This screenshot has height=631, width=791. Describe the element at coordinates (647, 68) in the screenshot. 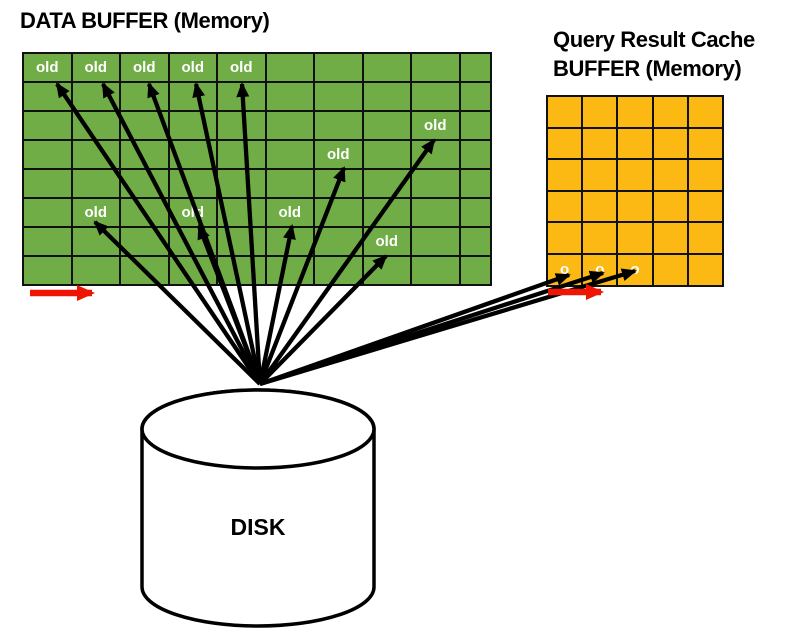

I see `query-cache-title-line2: BUFFER (Memory)` at that location.